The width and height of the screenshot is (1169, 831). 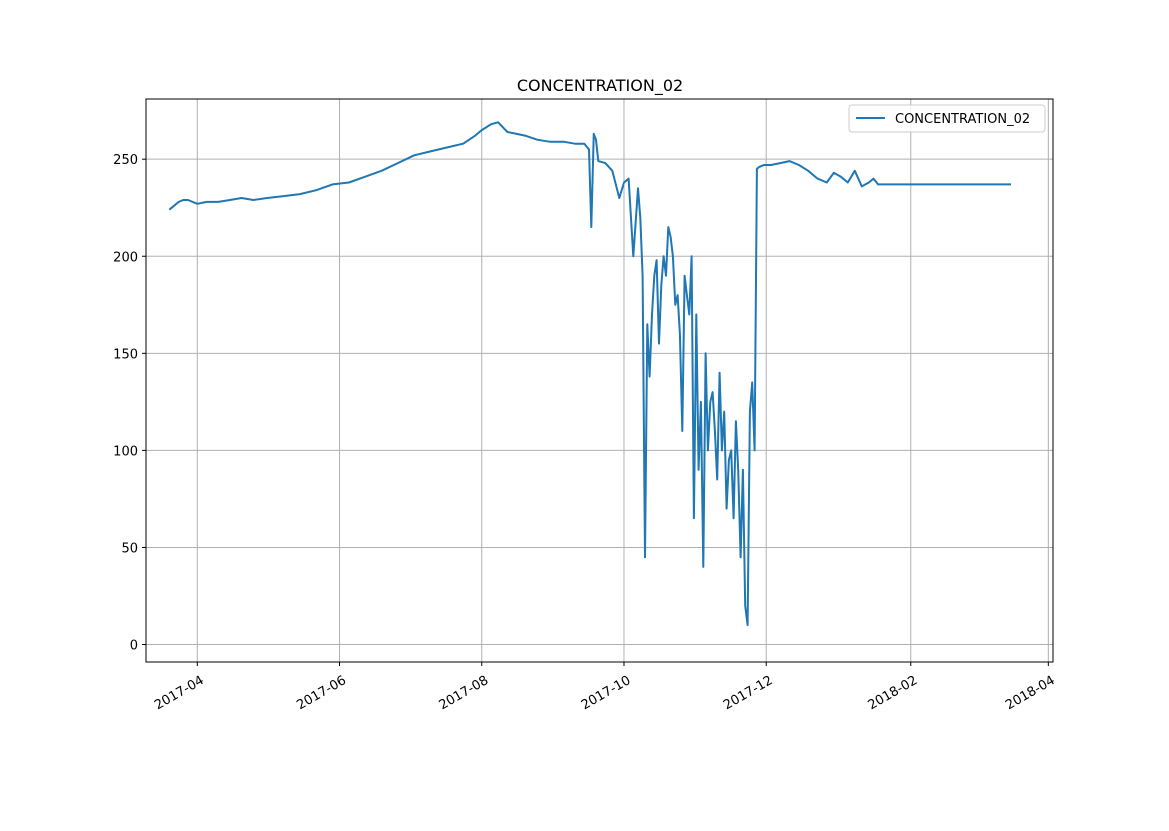 What do you see at coordinates (129, 548) in the screenshot?
I see `y-tick-label: 50` at bounding box center [129, 548].